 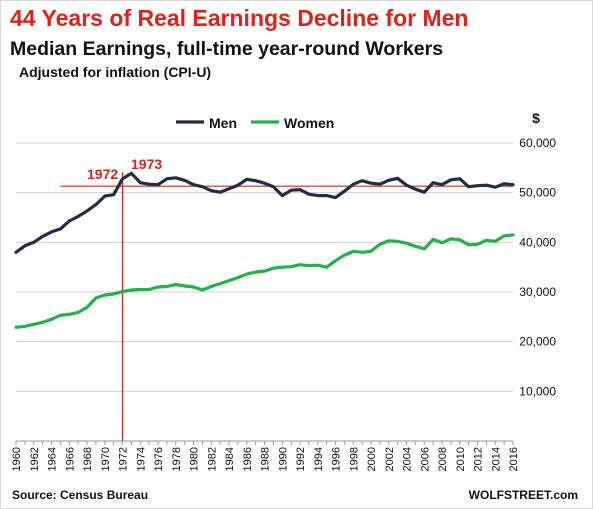 I want to click on x-tick-label: 1988, so click(x=266, y=459).